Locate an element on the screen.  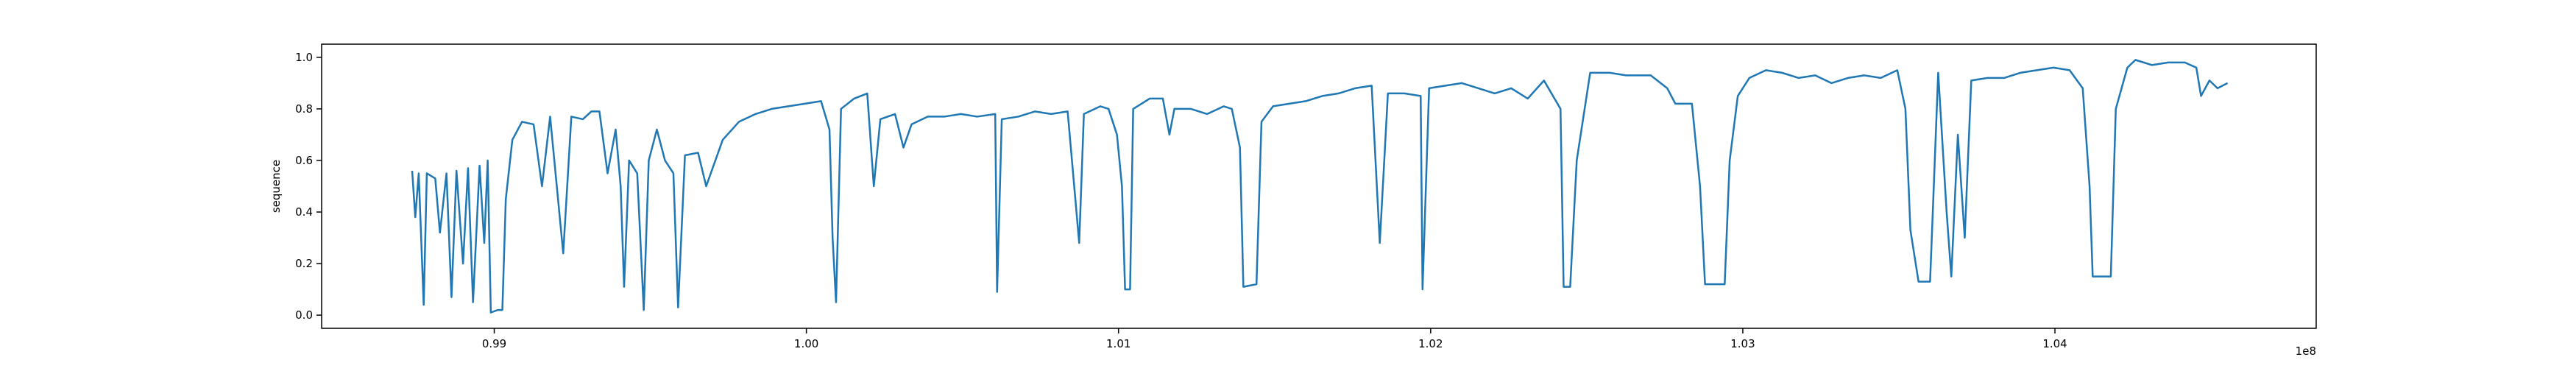
y-tick-label: 0.0 is located at coordinates (304, 315).